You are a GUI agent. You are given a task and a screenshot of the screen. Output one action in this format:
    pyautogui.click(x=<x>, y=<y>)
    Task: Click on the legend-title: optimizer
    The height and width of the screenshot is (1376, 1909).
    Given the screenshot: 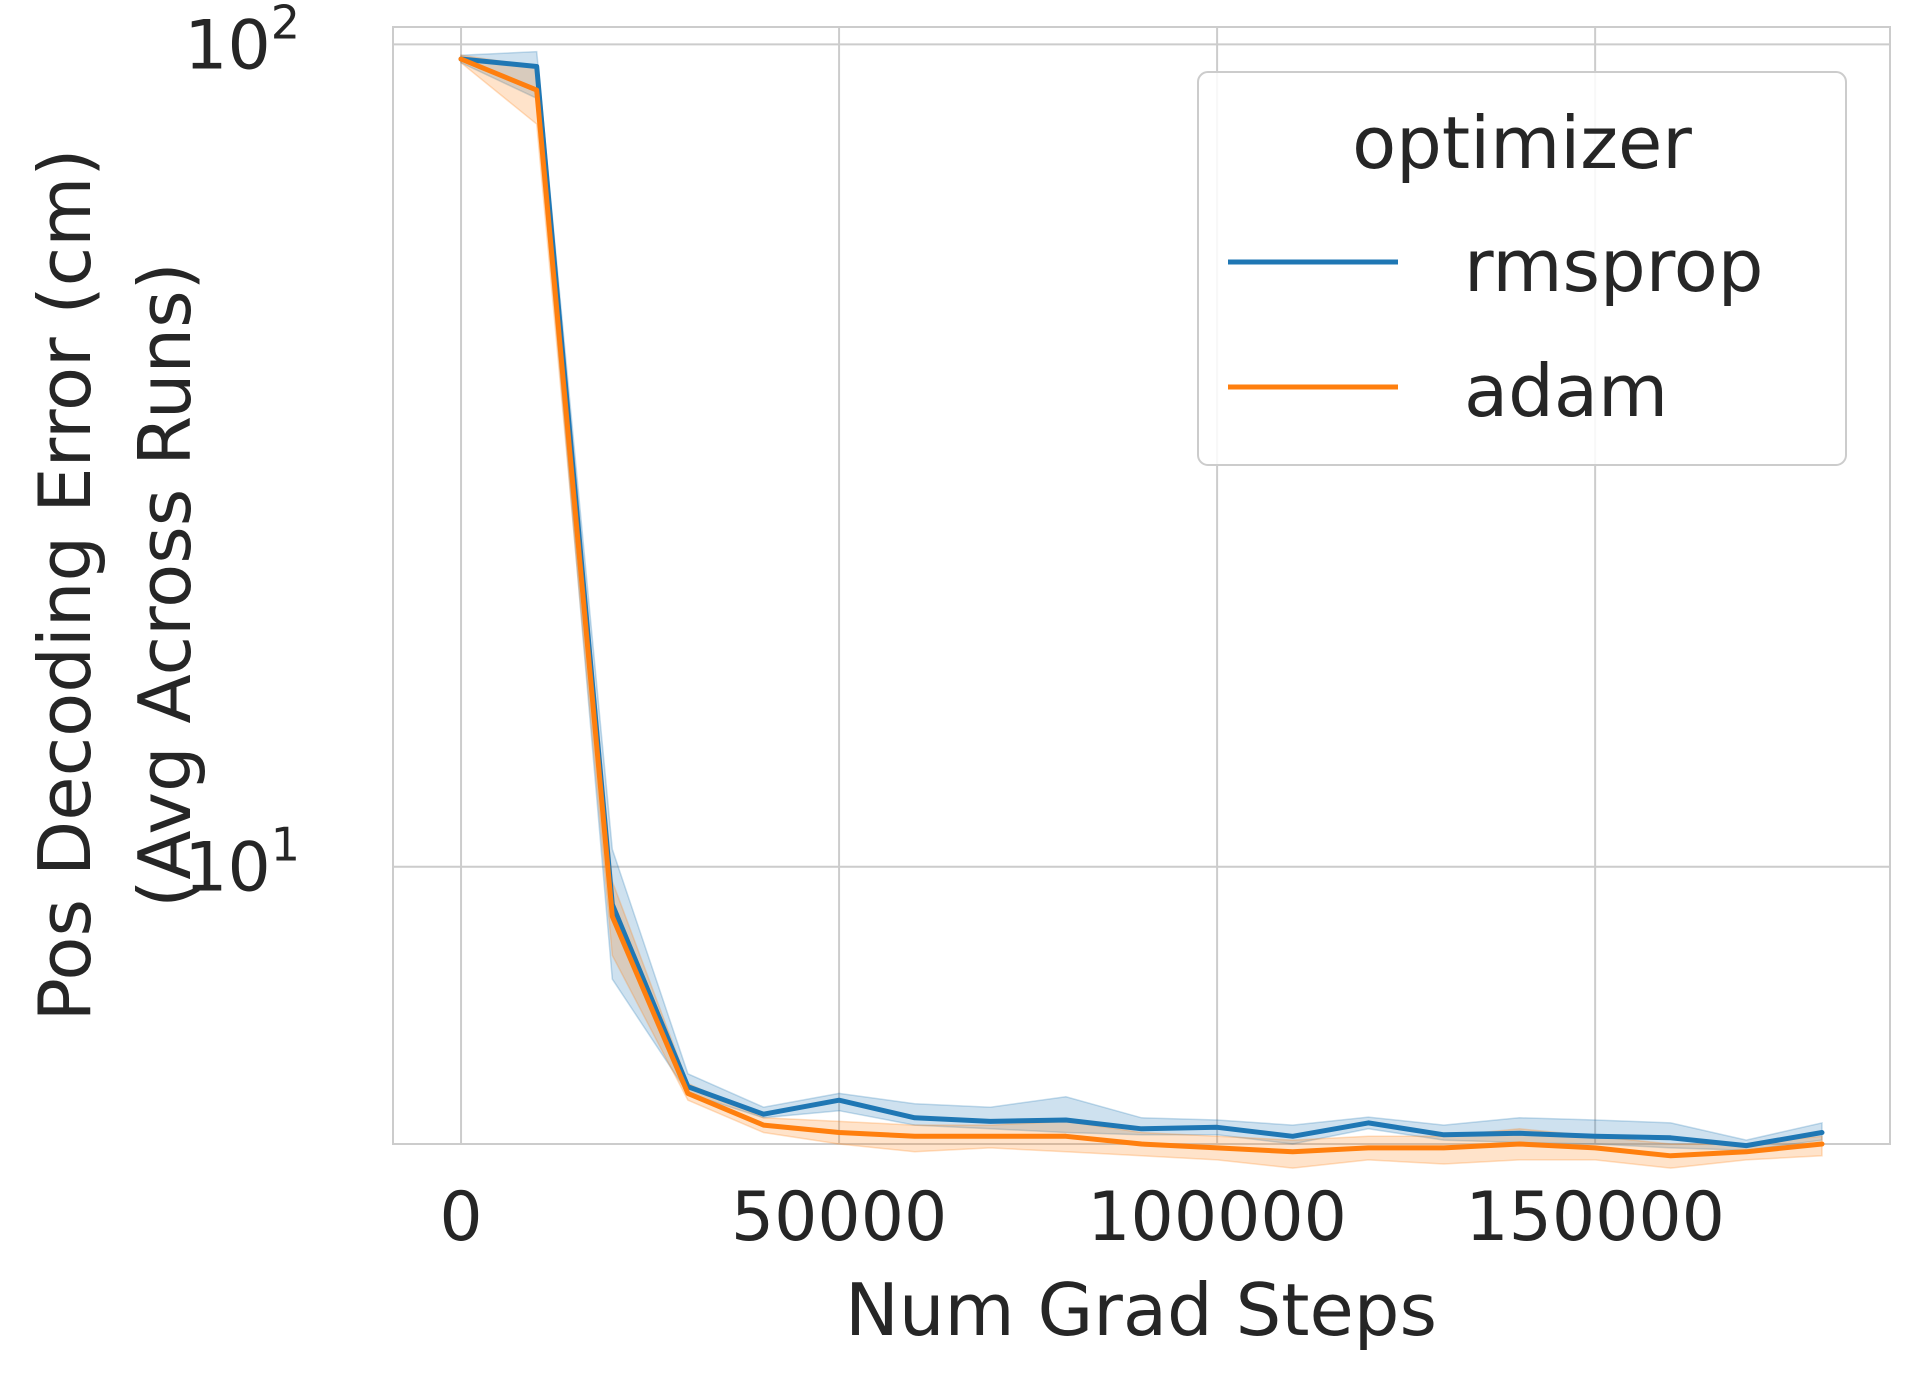 What is the action you would take?
    pyautogui.click(x=1522, y=143)
    